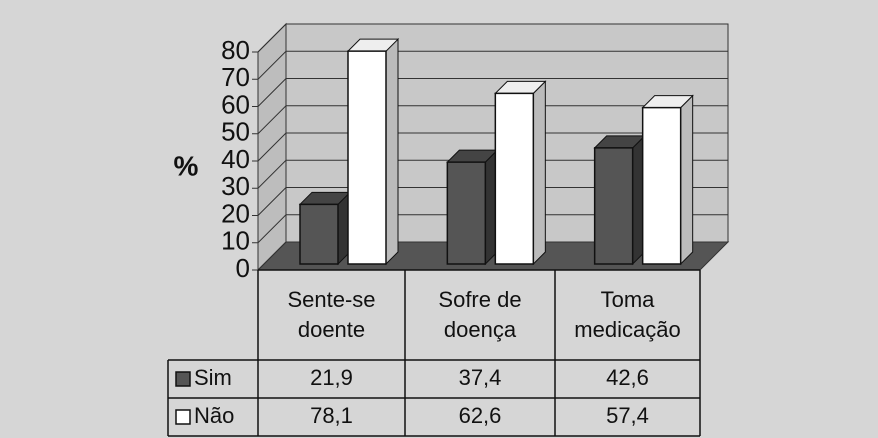  What do you see at coordinates (235, 213) in the screenshot?
I see `y-tick-label: 20` at bounding box center [235, 213].